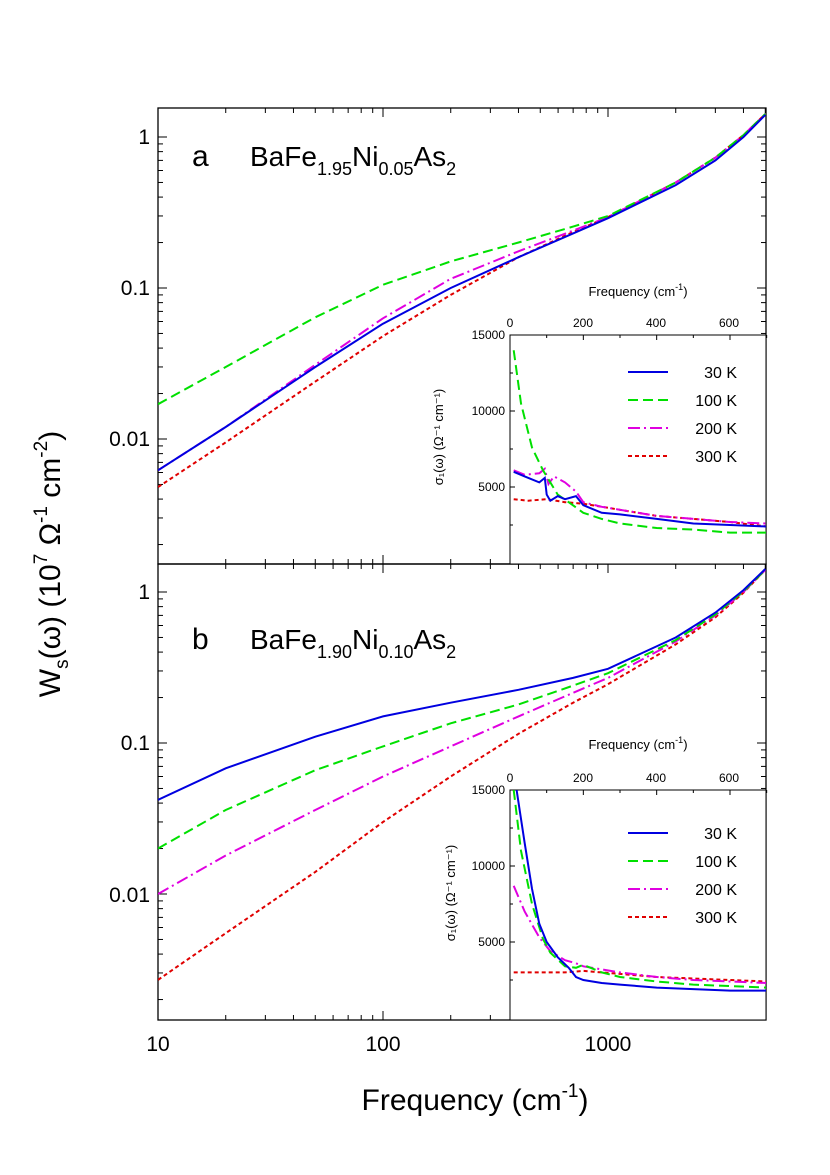 The image size is (830, 1175). I want to click on inset-a-ytick-15000: 15000, so click(489, 335).